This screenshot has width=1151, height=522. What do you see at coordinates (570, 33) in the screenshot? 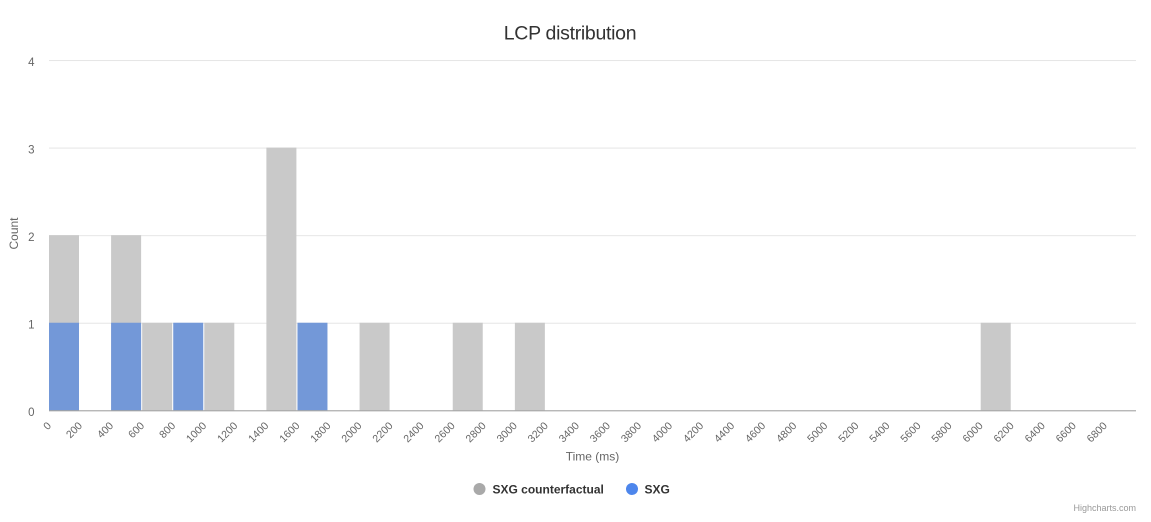
I see `svg-text: LCP distribution` at bounding box center [570, 33].